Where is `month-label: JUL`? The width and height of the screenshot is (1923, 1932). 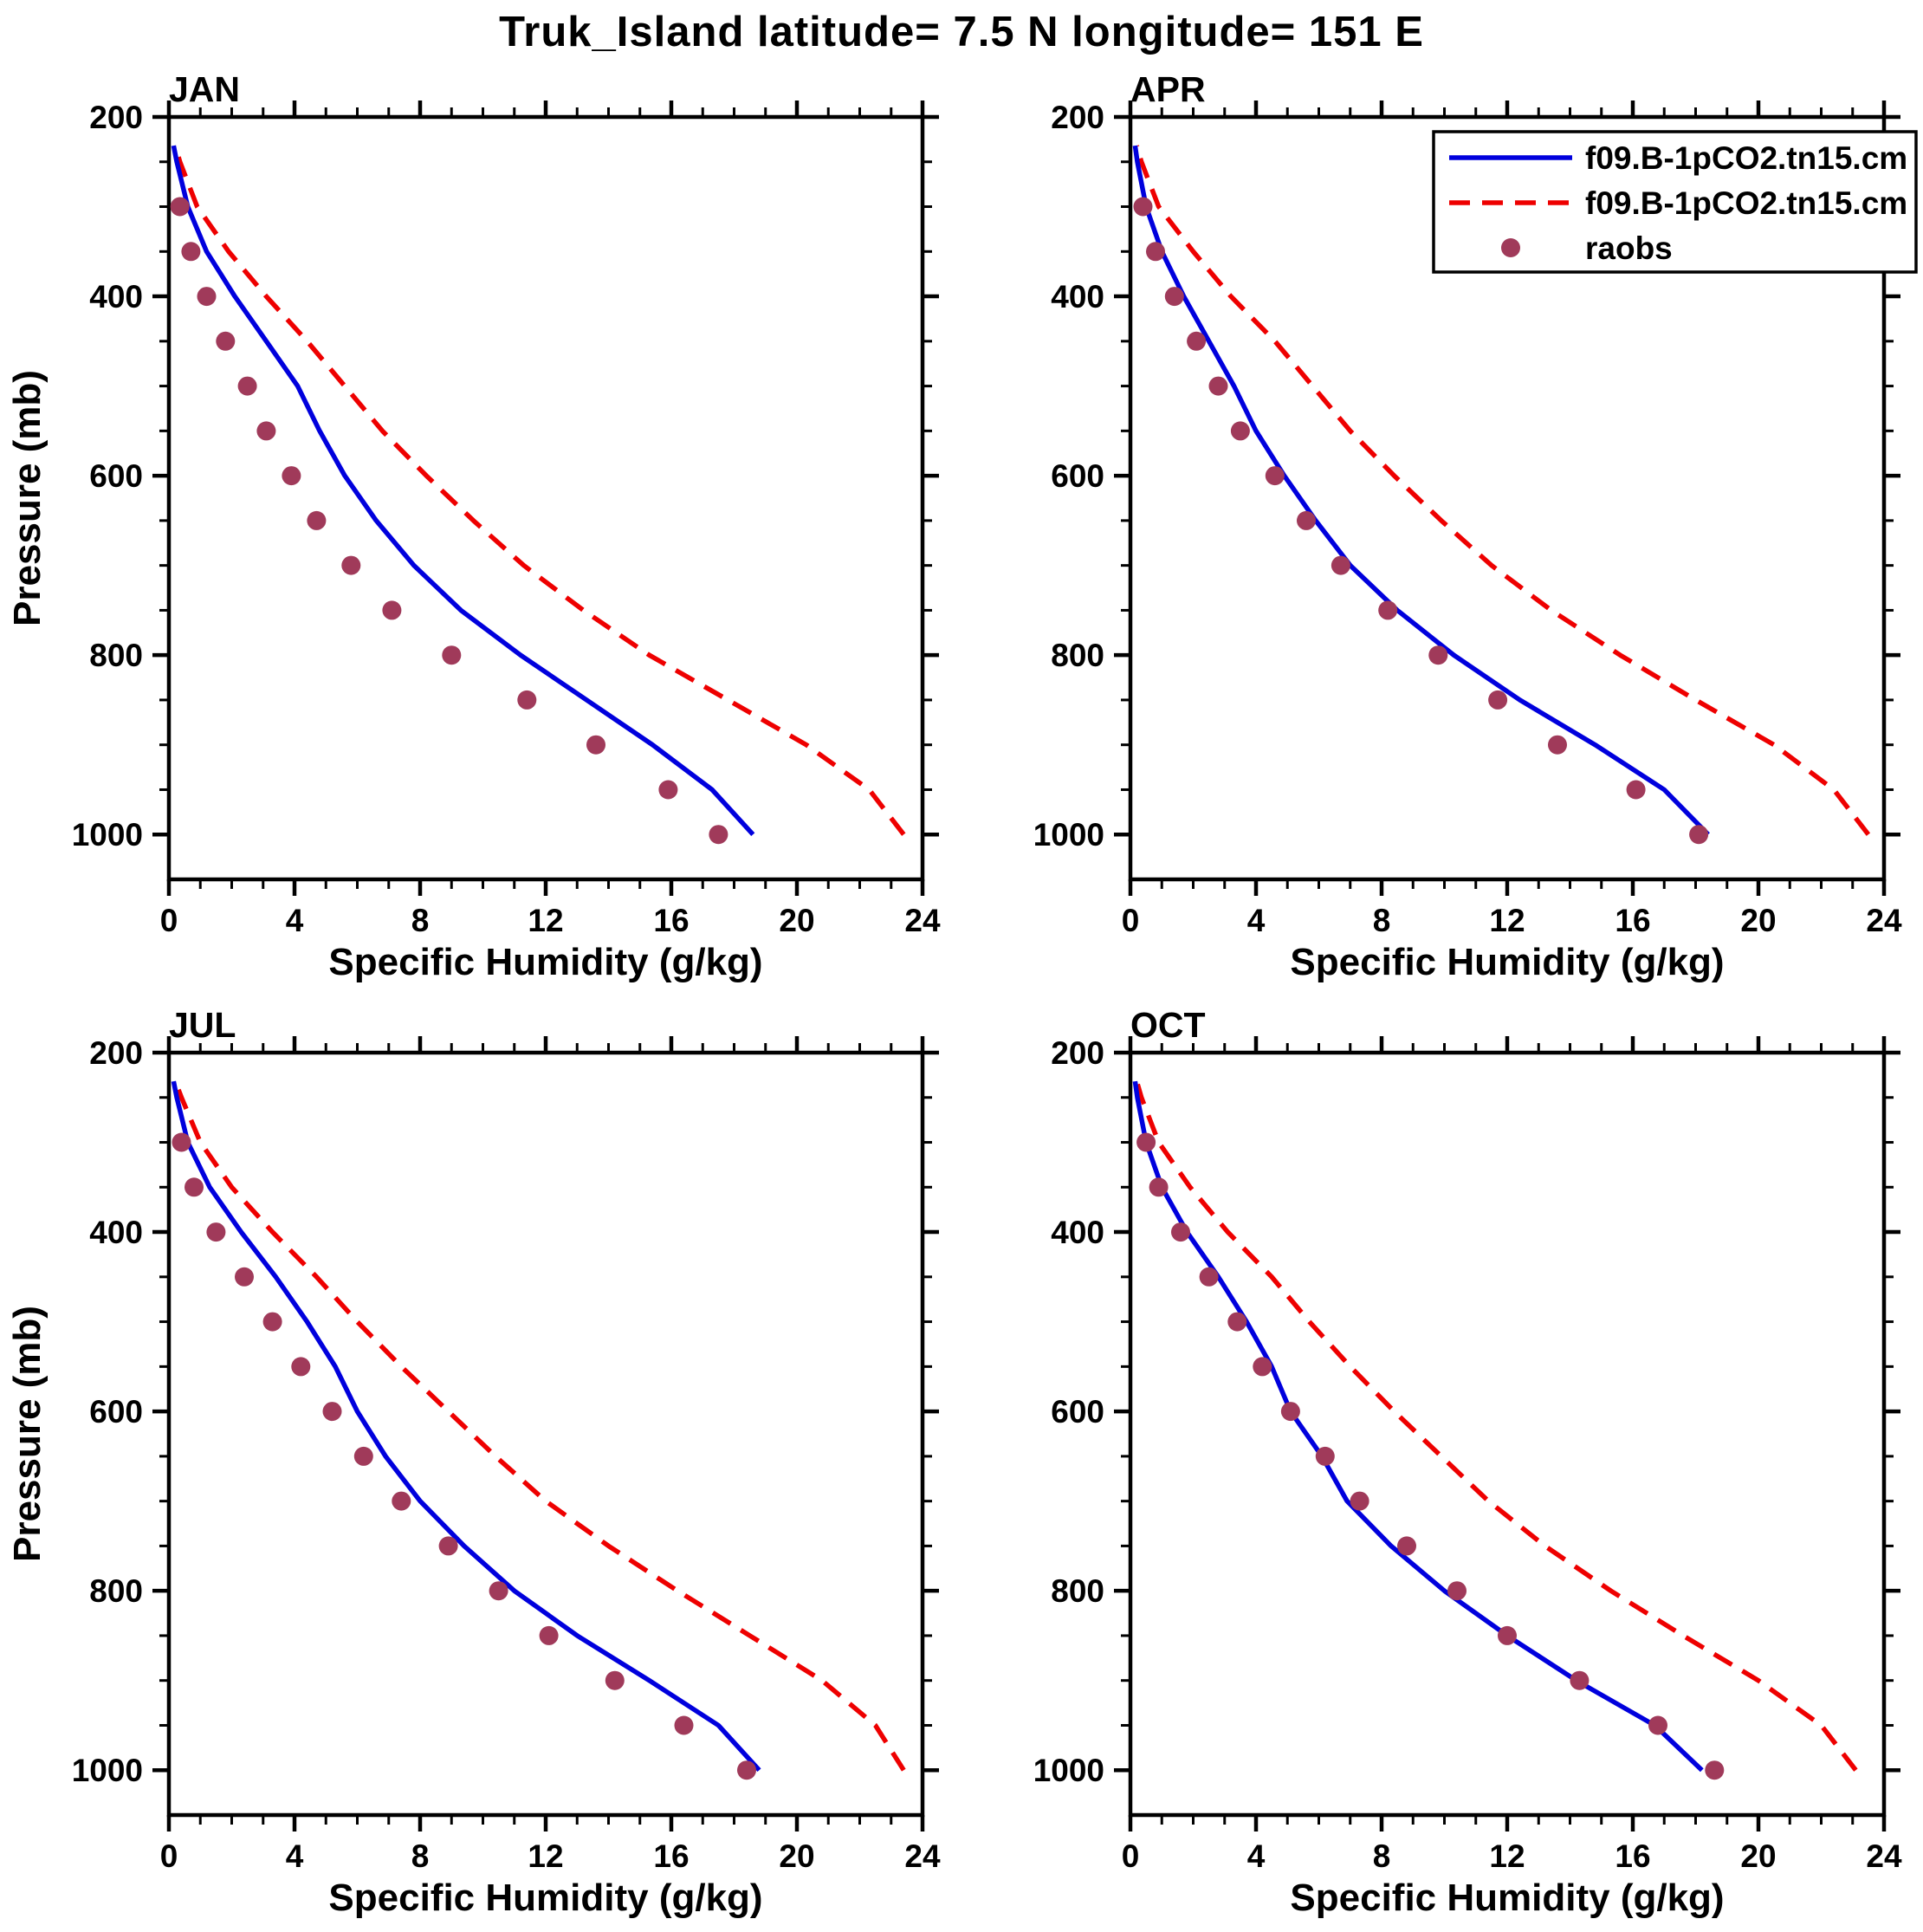 month-label: JUL is located at coordinates (202, 1025).